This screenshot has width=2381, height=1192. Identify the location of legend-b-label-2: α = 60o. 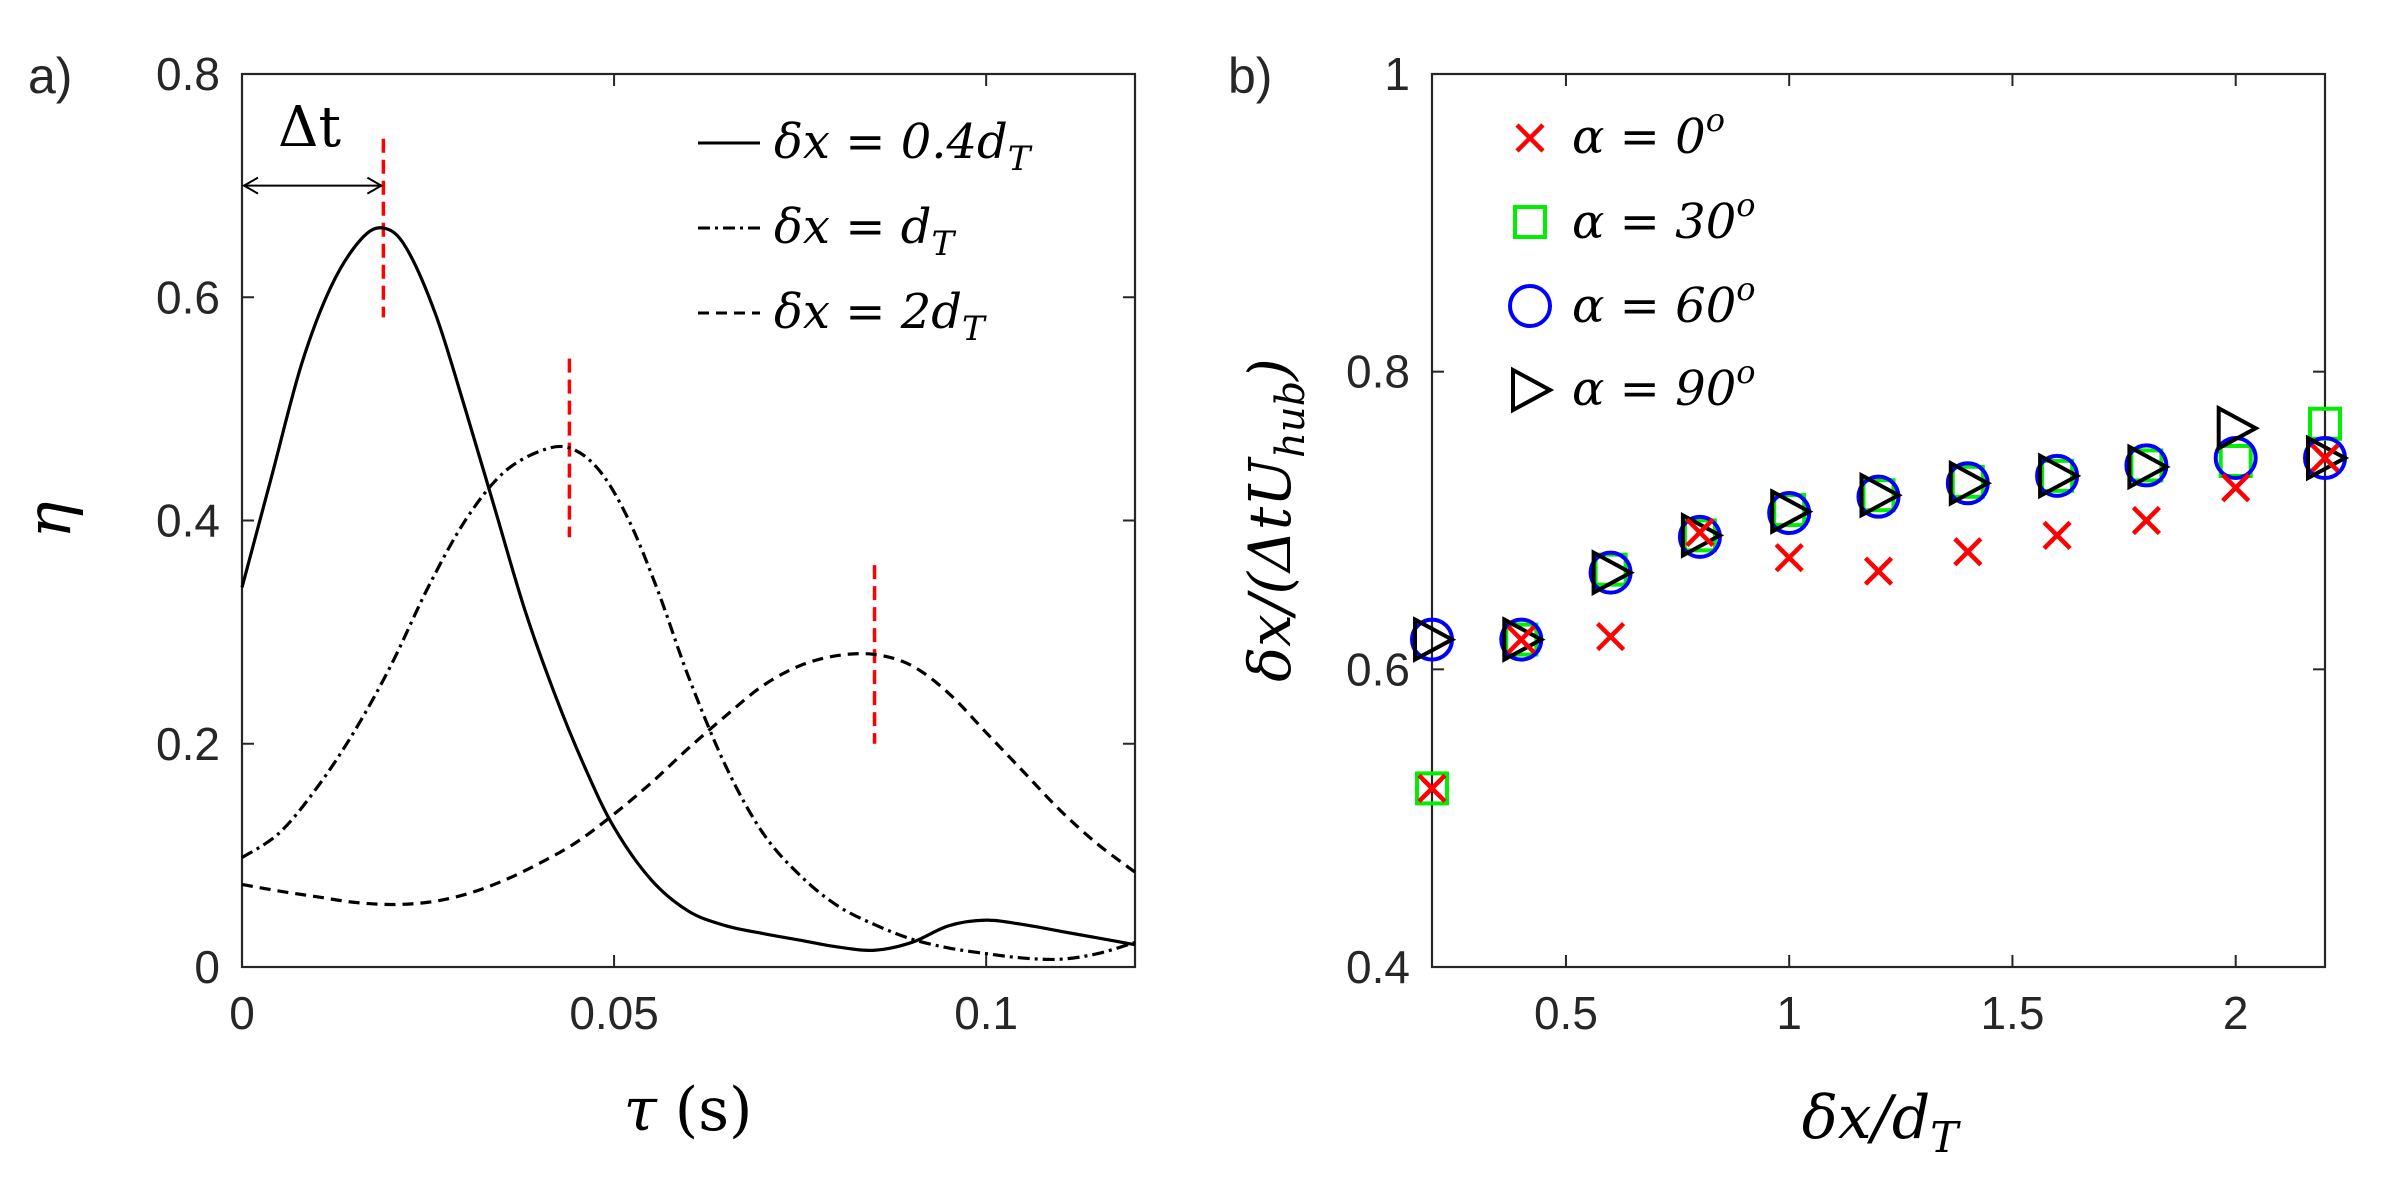
(1664, 302).